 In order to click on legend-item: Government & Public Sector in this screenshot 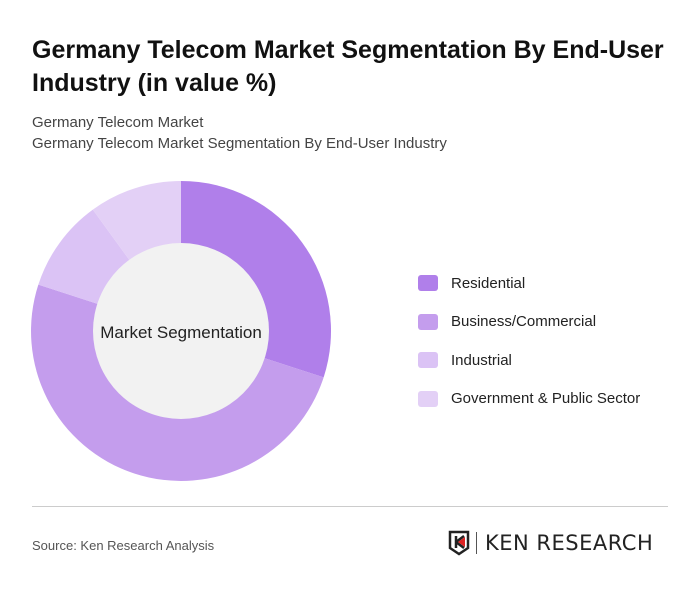, I will do `click(529, 399)`.